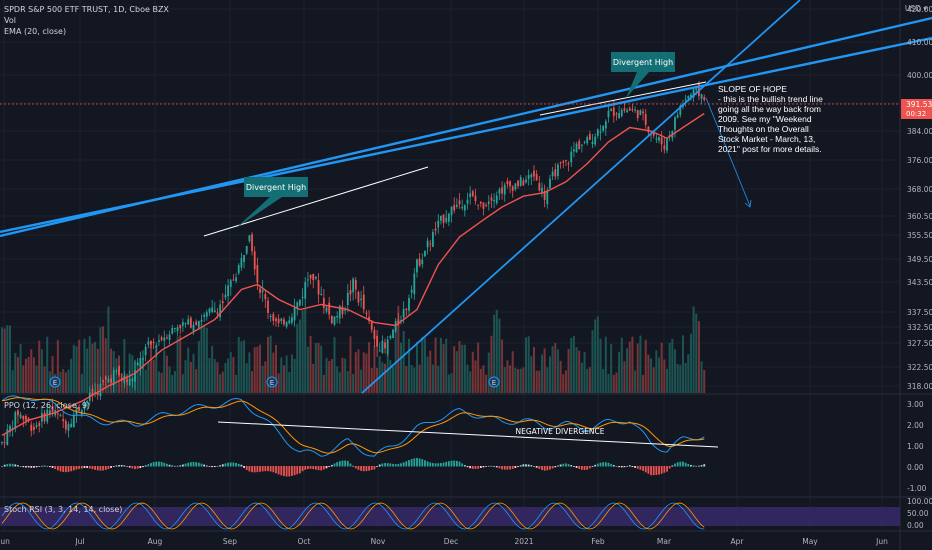 This screenshot has width=932, height=550. Describe the element at coordinates (86, 9) in the screenshot. I see `symbol-title: SPDR S&P 500 ETF TRUST, 1D, Cboe BZX` at that location.